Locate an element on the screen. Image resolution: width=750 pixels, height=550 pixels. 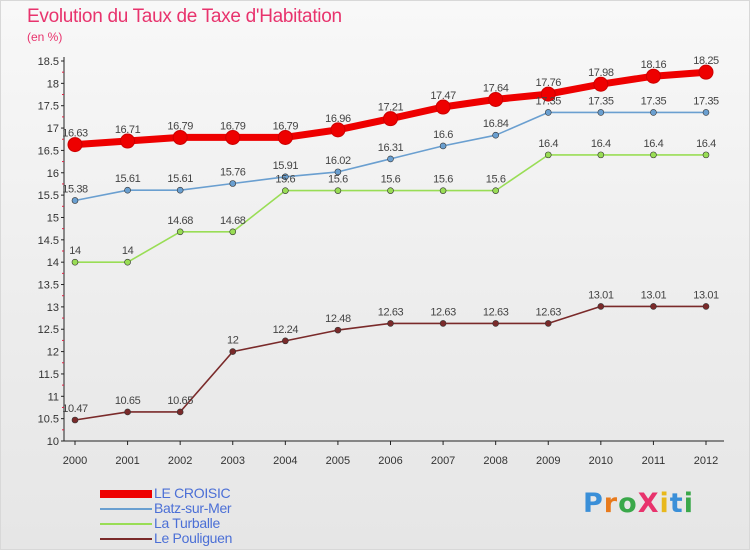
y-tick-label: 15.5 is located at coordinates (48, 196).